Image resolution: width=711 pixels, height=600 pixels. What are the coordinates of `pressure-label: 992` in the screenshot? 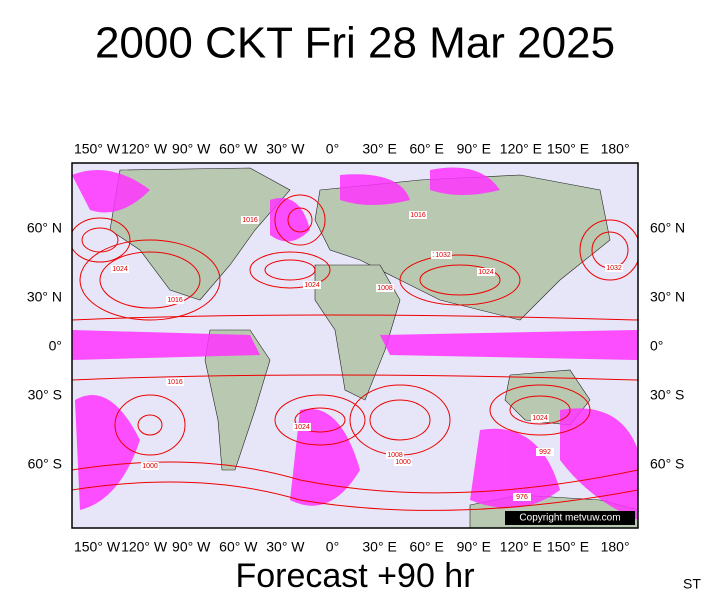 It's located at (545, 452).